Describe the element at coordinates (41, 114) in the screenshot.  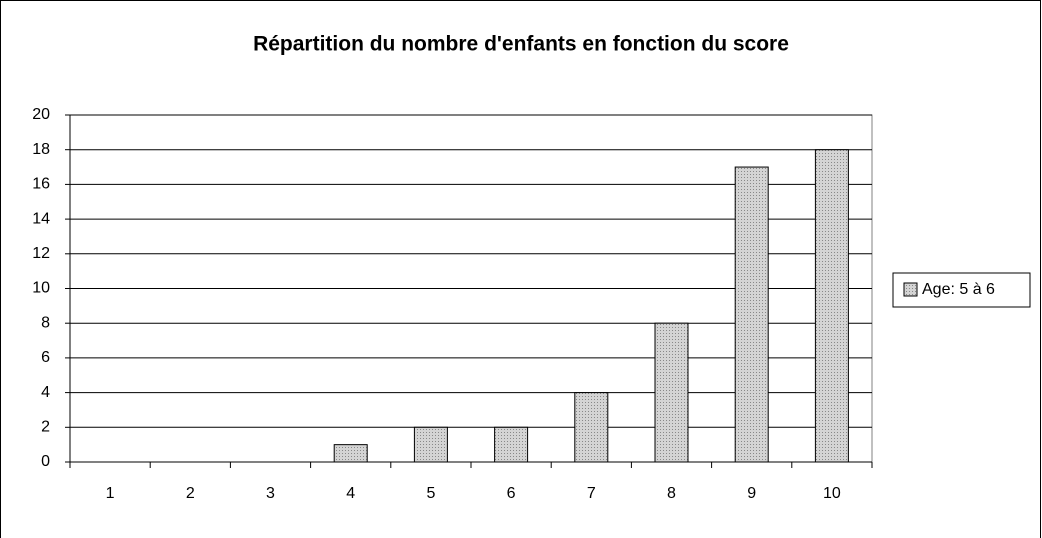
I see `y-tick-label: 20` at that location.